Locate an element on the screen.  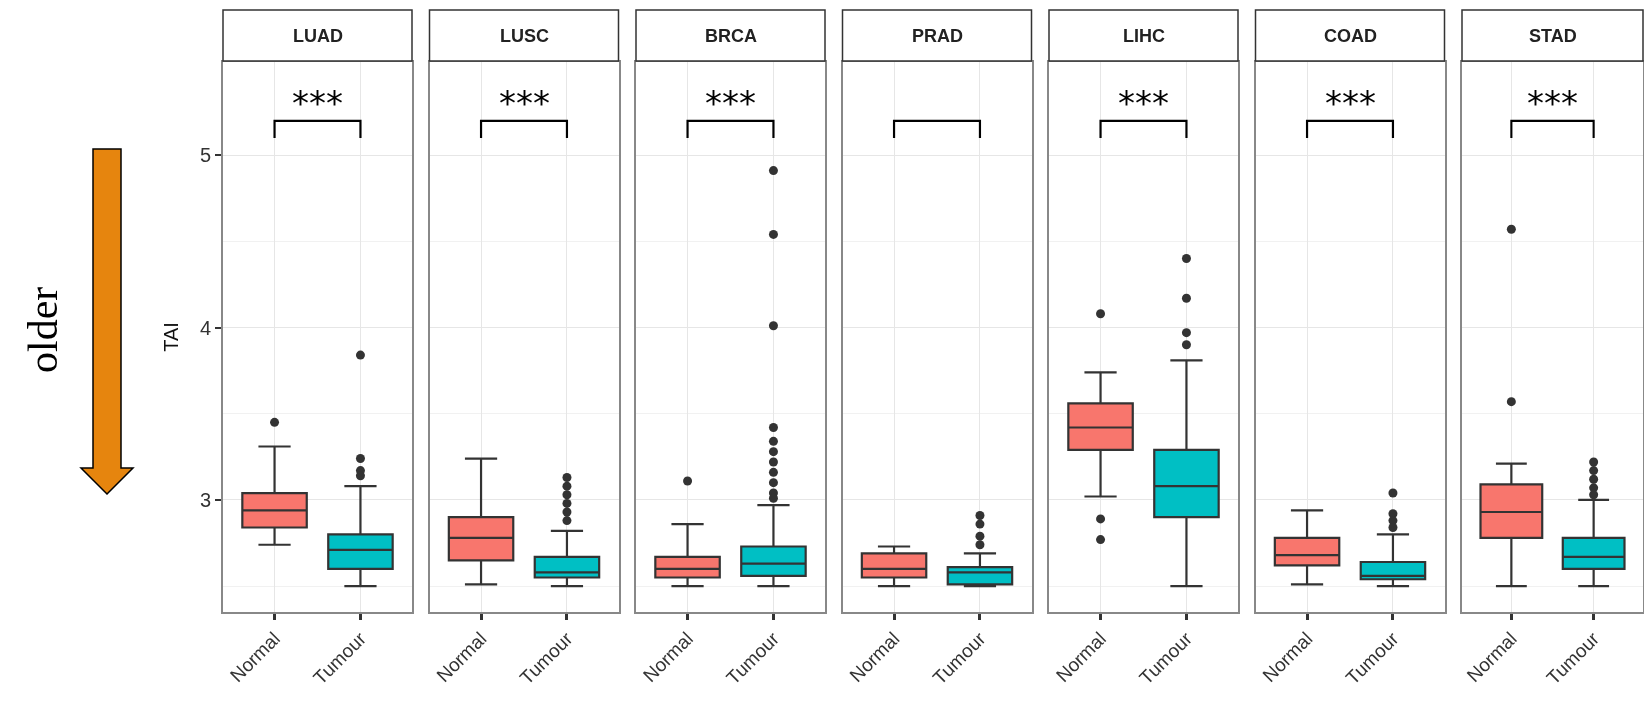
chart-title: COAD is located at coordinates (1350, 36).